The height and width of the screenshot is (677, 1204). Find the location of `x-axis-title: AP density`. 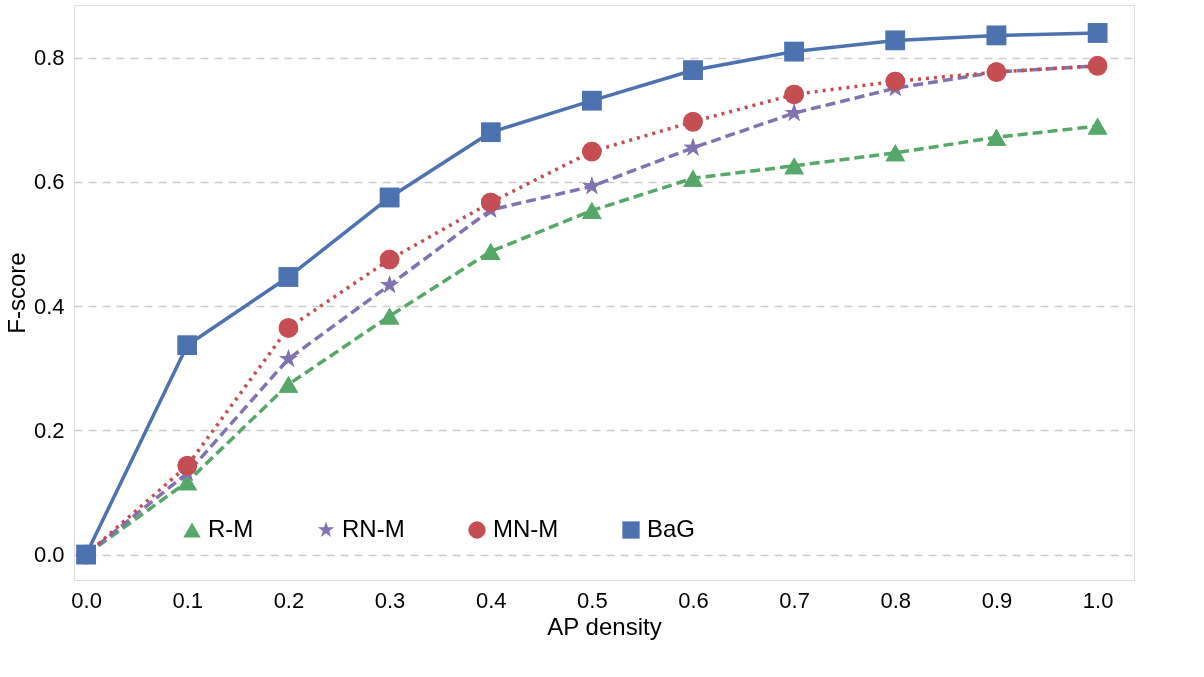

x-axis-title: AP density is located at coordinates (604, 626).